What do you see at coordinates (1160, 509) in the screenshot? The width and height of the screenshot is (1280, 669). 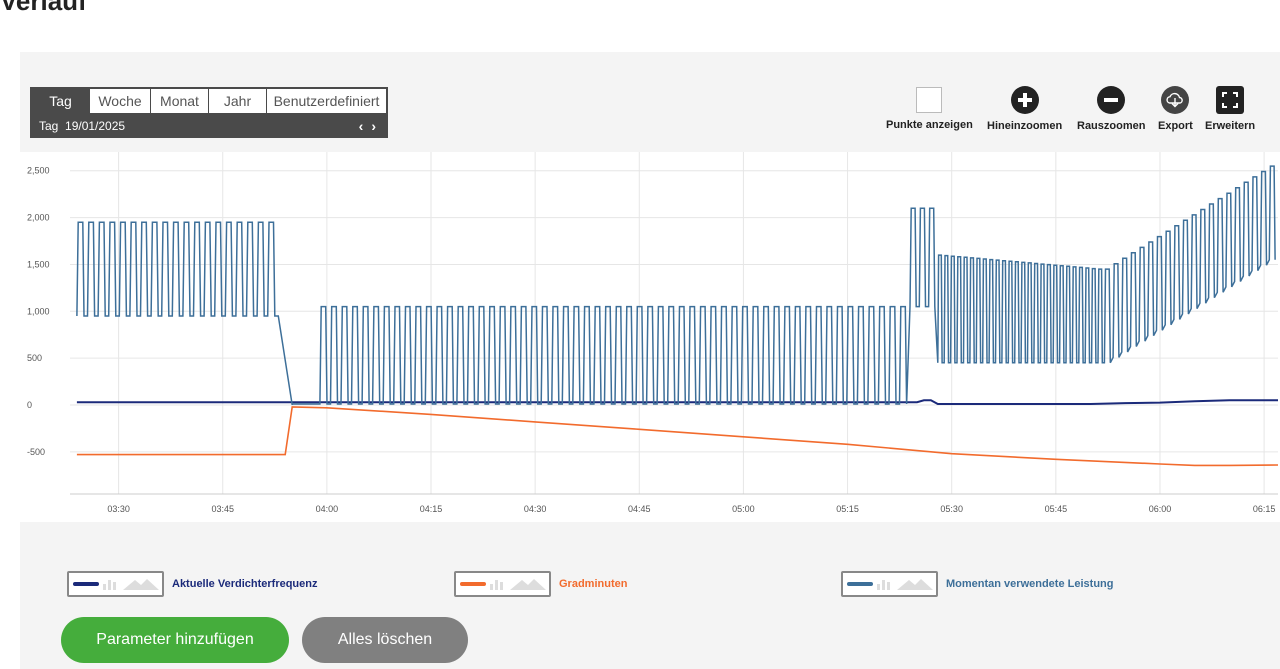 I see `x-tick-label: 06:00` at bounding box center [1160, 509].